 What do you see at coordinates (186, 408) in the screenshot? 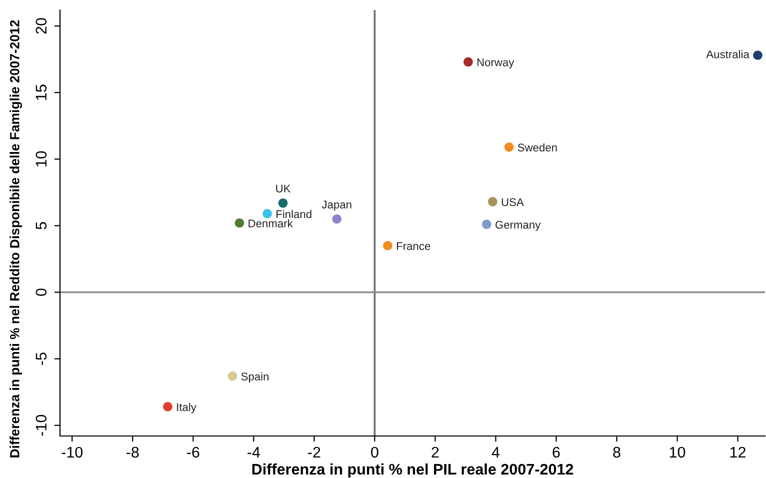
I see `series-label: Italy` at bounding box center [186, 408].